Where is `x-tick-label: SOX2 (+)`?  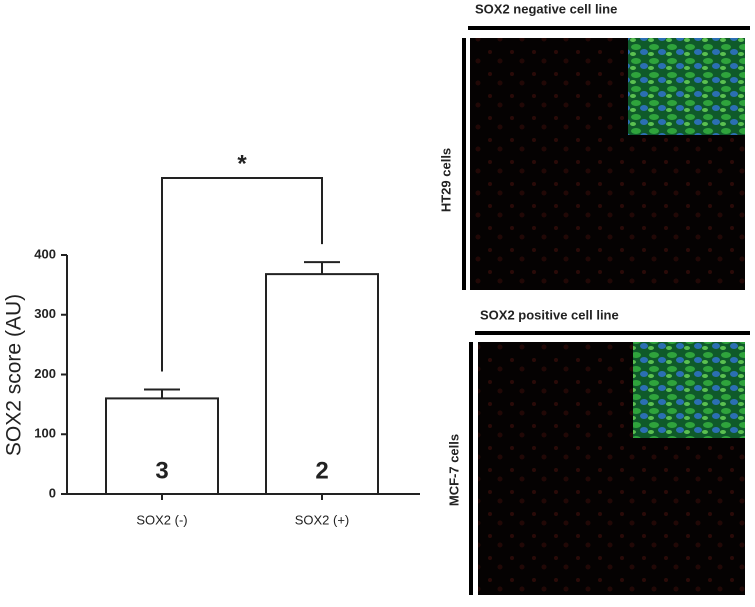 x-tick-label: SOX2 (+) is located at coordinates (322, 519).